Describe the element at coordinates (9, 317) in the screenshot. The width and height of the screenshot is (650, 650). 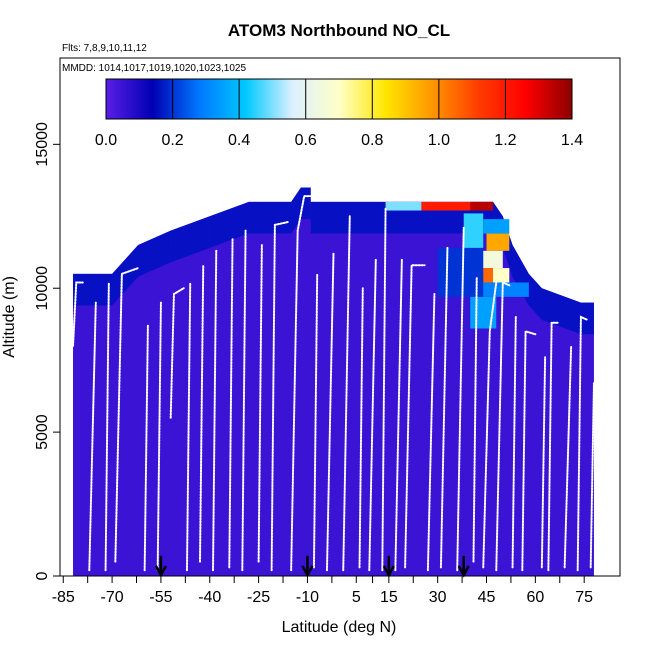
I see `y-axis-label: Altitude (m)` at that location.